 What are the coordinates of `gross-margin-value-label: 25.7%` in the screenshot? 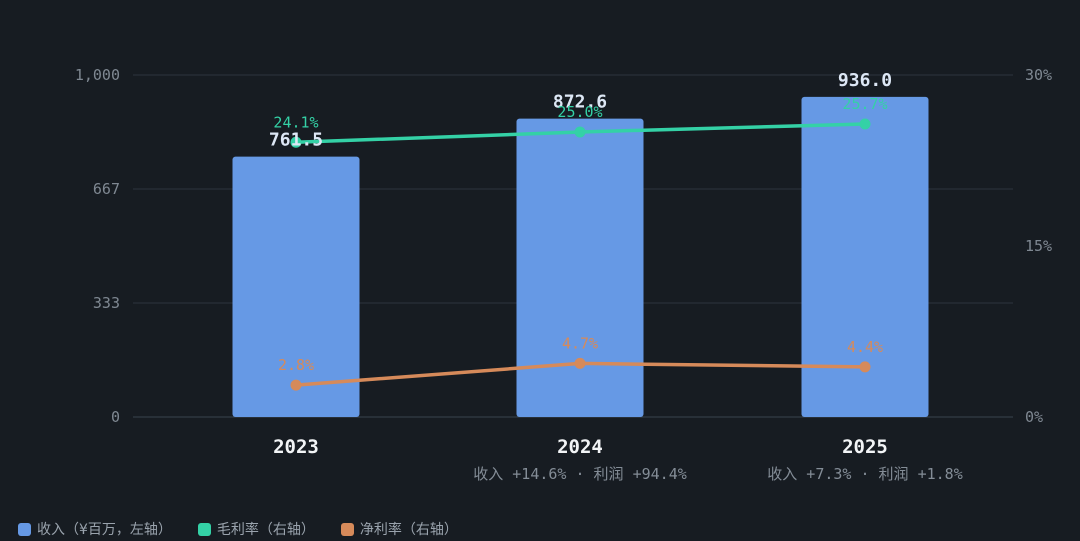 It's located at (864, 104).